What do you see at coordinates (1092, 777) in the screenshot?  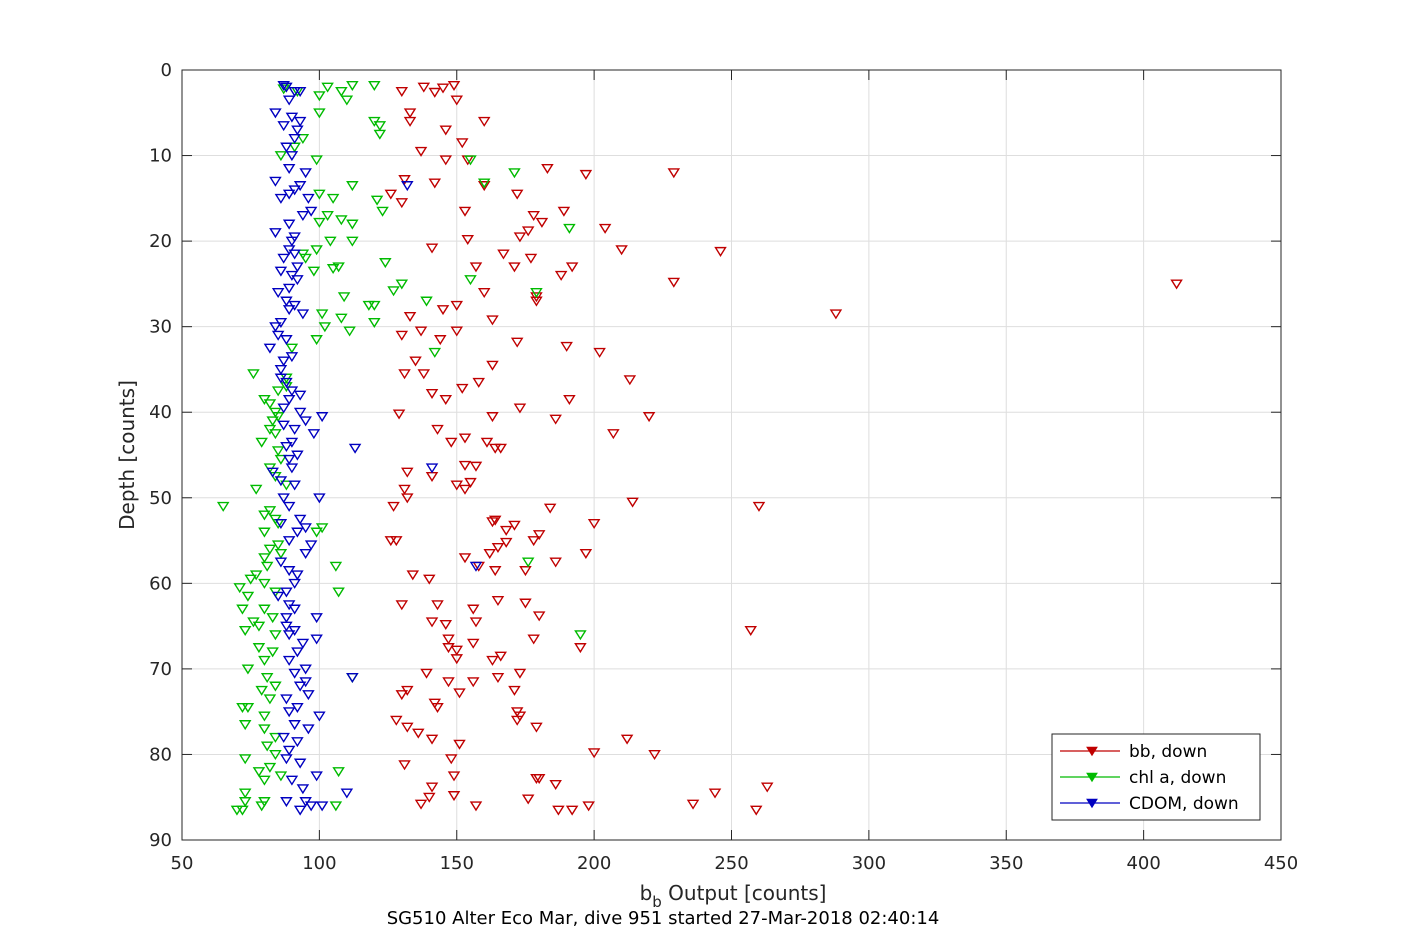 I see `legend-marker` at bounding box center [1092, 777].